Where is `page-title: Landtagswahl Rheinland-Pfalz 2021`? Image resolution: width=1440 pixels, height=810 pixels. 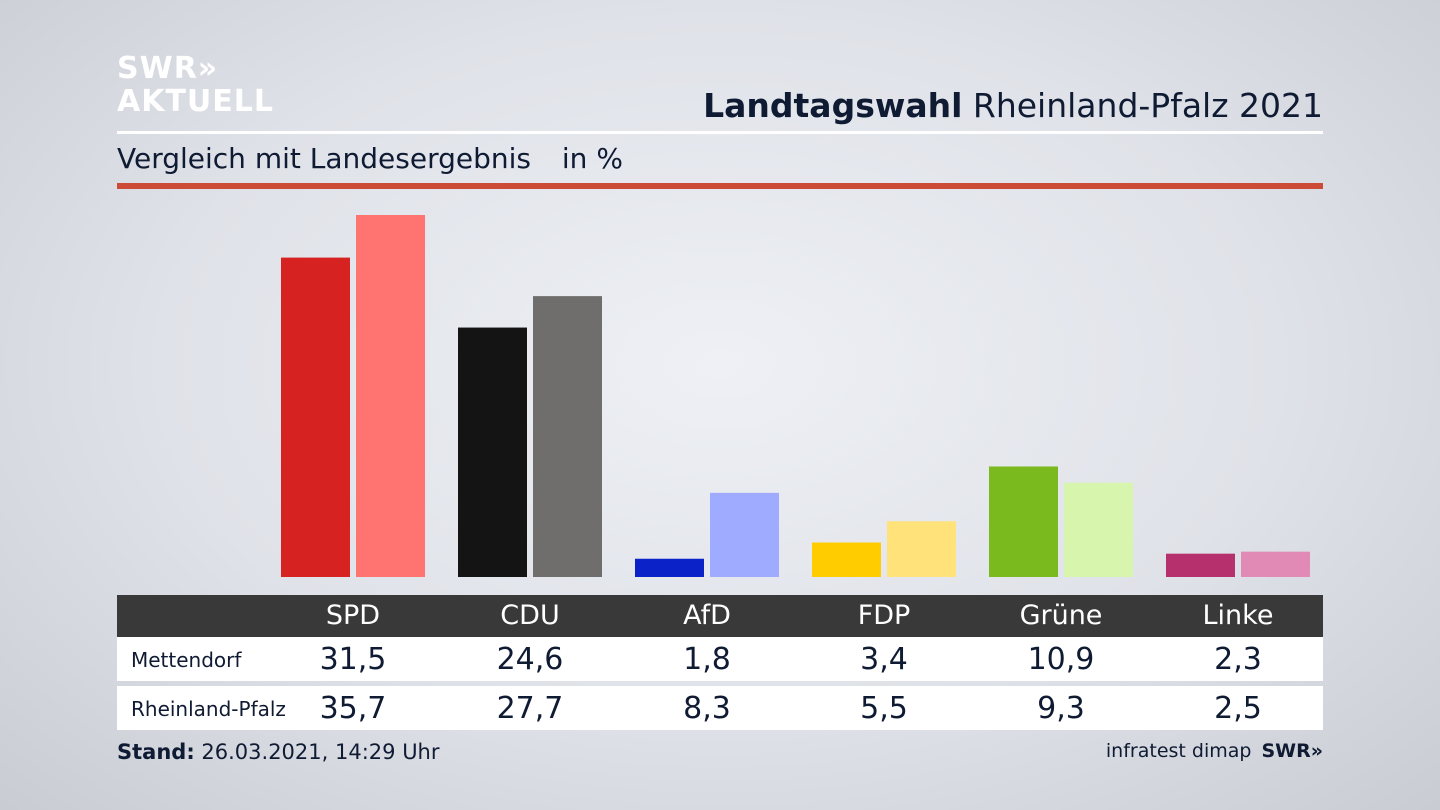
page-title: Landtagswahl Rheinland-Pfalz 2021 is located at coordinates (1013, 105).